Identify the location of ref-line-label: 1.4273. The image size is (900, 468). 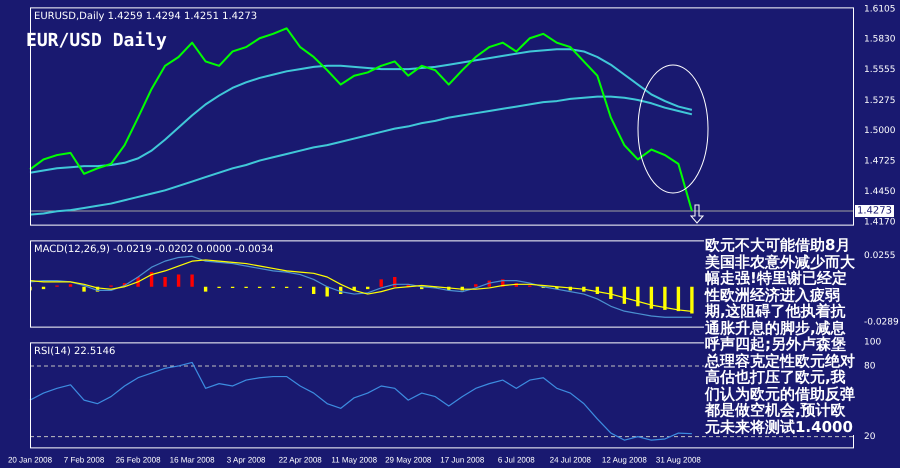
(874, 211).